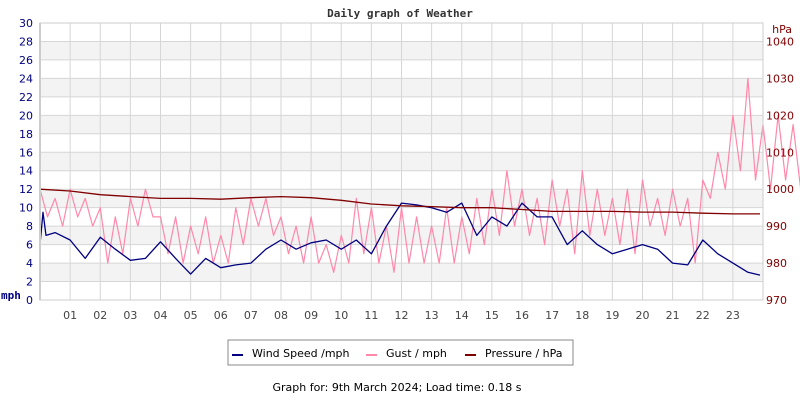 The width and height of the screenshot is (800, 404). Describe the element at coordinates (26, 134) in the screenshot. I see `left-tick-label: 18` at that location.